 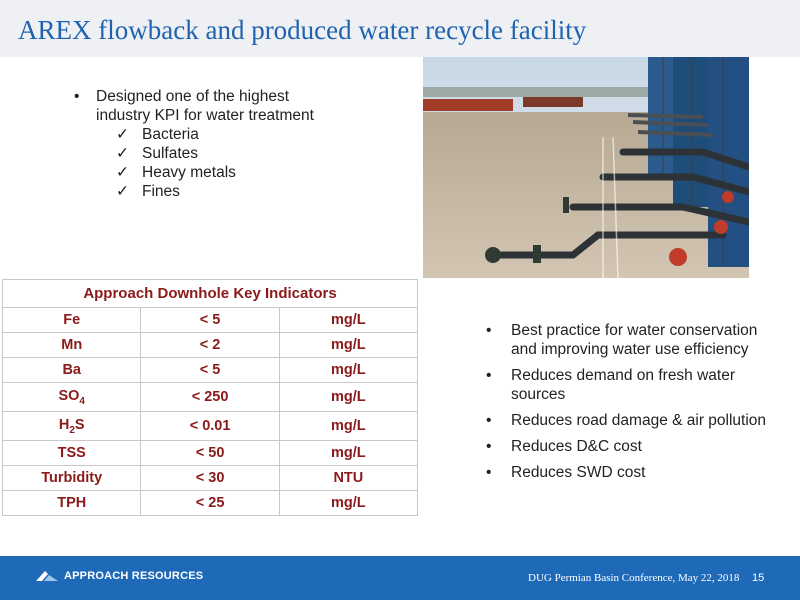 What do you see at coordinates (576, 446) in the screenshot?
I see `bullet-text: Reduces D&C cost` at bounding box center [576, 446].